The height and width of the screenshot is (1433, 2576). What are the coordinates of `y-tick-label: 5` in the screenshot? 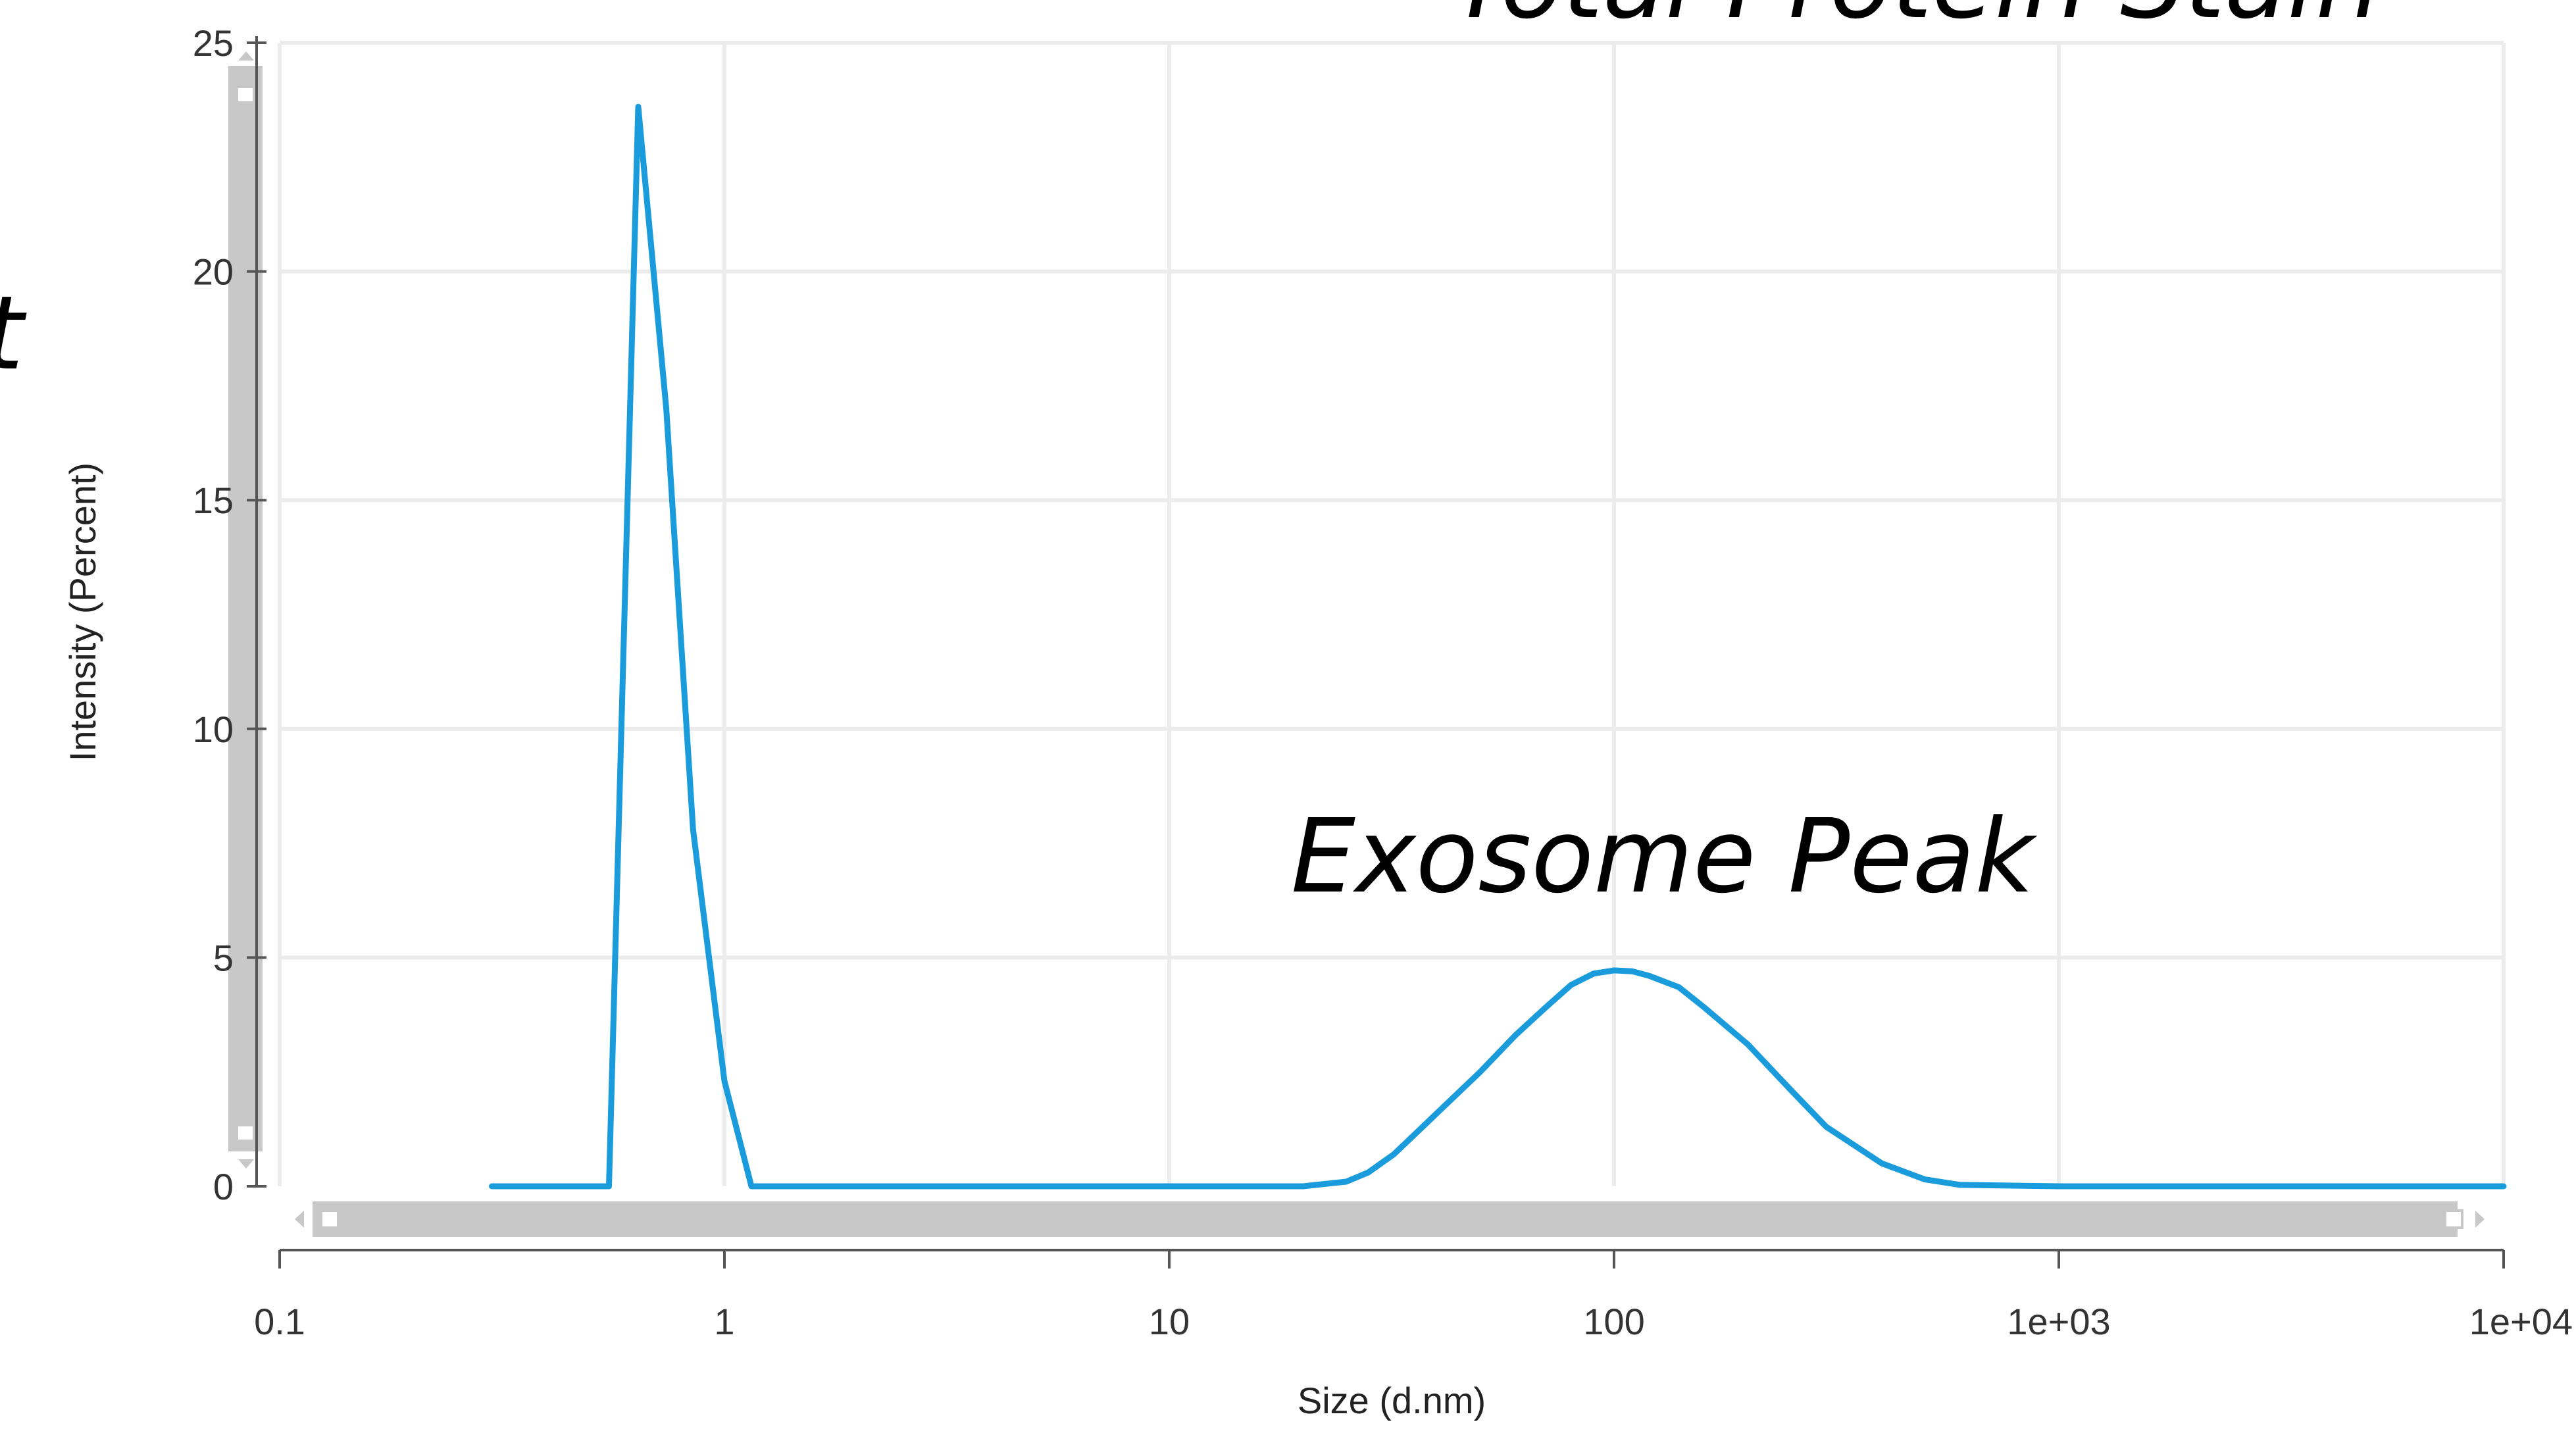 It's located at (223, 957).